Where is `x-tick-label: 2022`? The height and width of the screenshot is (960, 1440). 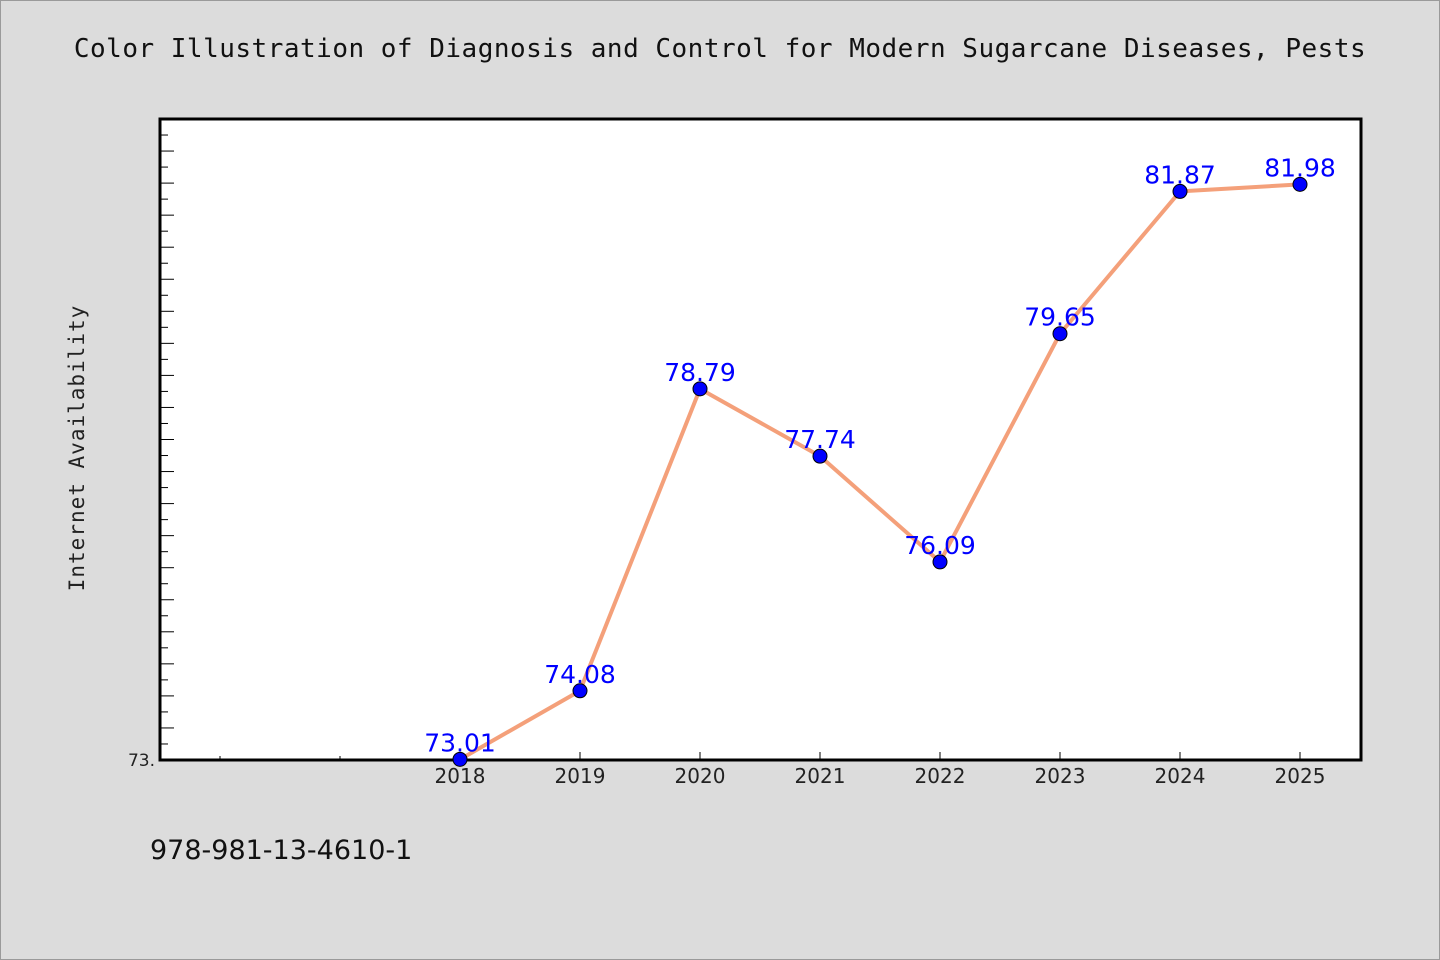 x-tick-label: 2022 is located at coordinates (940, 776).